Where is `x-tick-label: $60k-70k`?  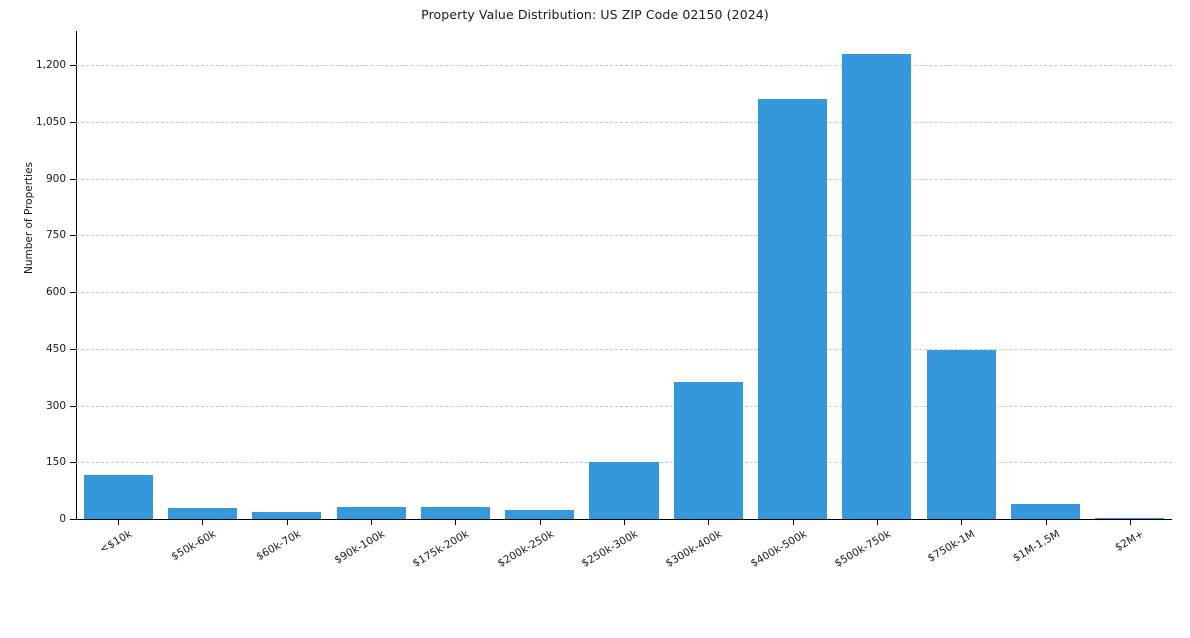
x-tick-label: $60k-70k is located at coordinates (278, 546).